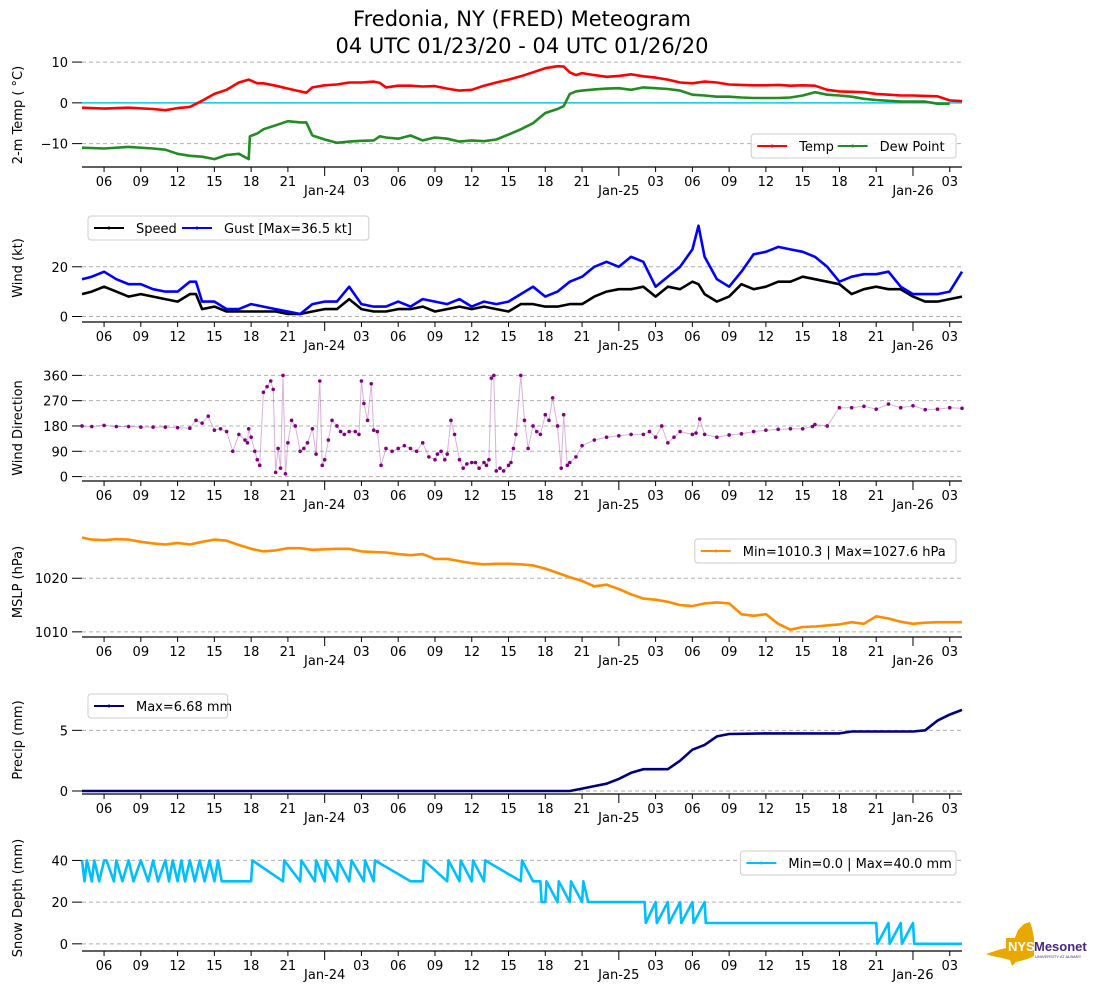  What do you see at coordinates (324, 818) in the screenshot?
I see `xdate-label-precip: Jan-24` at bounding box center [324, 818].